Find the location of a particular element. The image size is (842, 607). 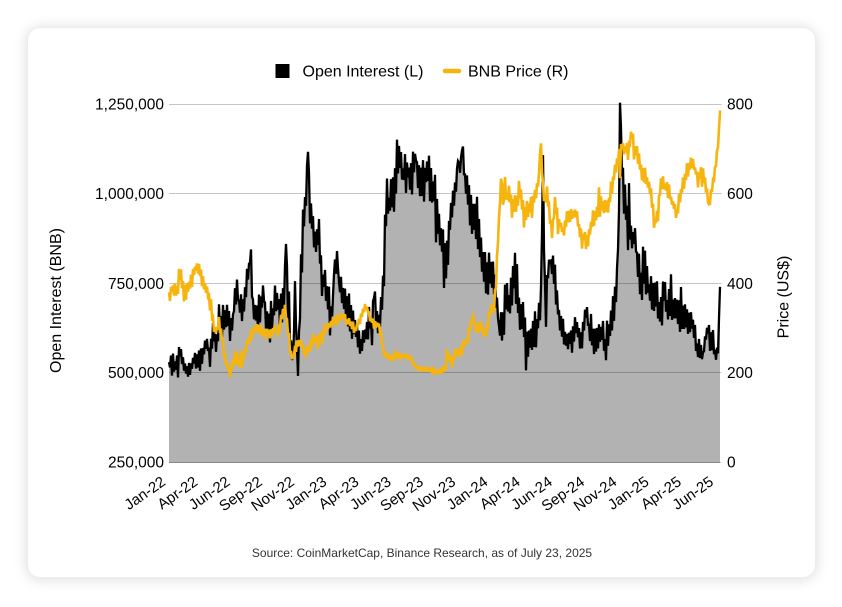

svg-text: 800 is located at coordinates (740, 105).